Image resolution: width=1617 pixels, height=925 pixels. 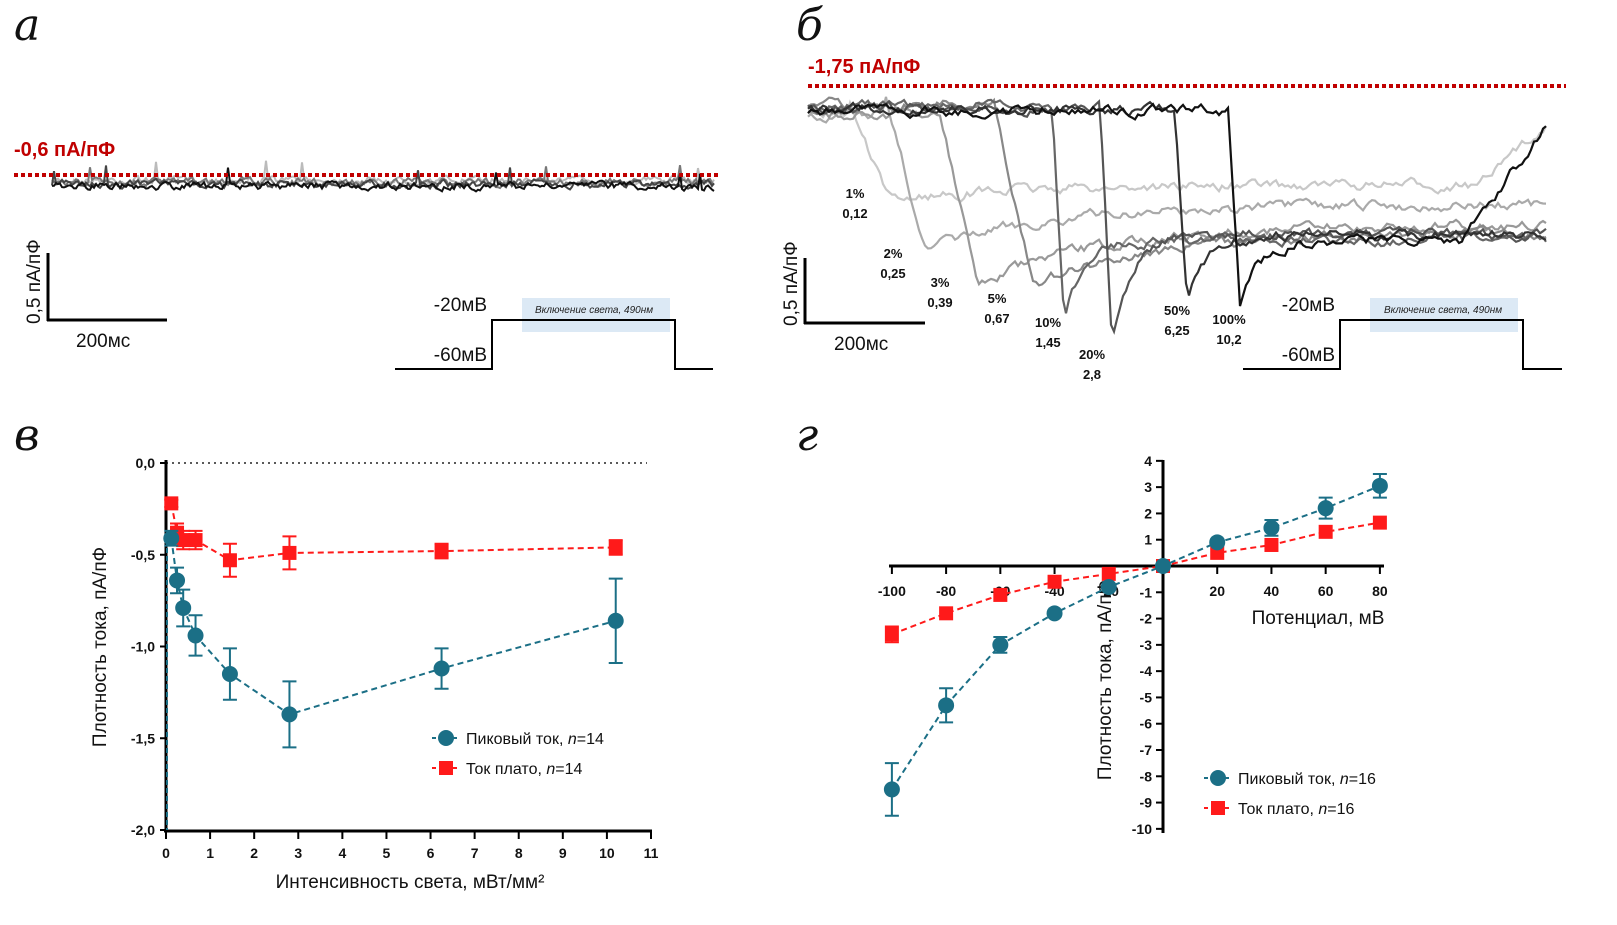 What do you see at coordinates (143, 738) in the screenshot?
I see `y-tick-label: -1,5` at bounding box center [143, 738].